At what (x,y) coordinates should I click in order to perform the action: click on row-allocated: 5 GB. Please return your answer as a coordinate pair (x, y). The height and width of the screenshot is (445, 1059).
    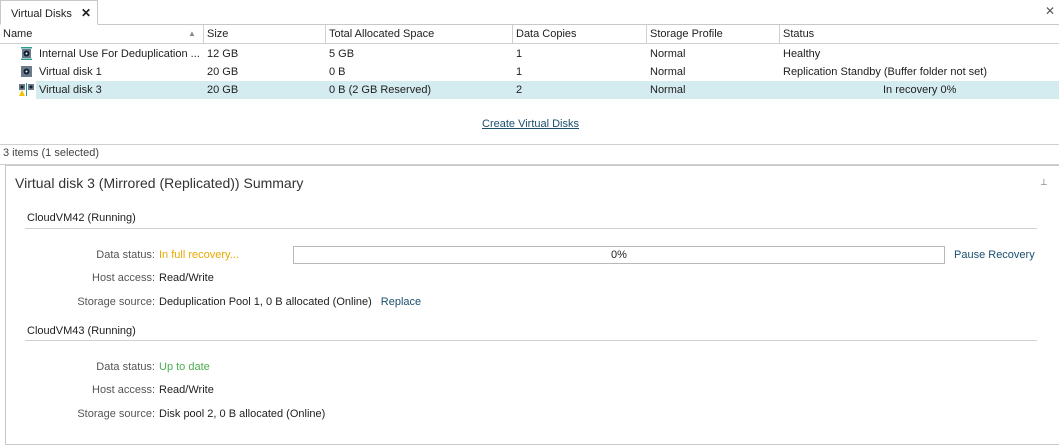
    Looking at the image, I should click on (342, 54).